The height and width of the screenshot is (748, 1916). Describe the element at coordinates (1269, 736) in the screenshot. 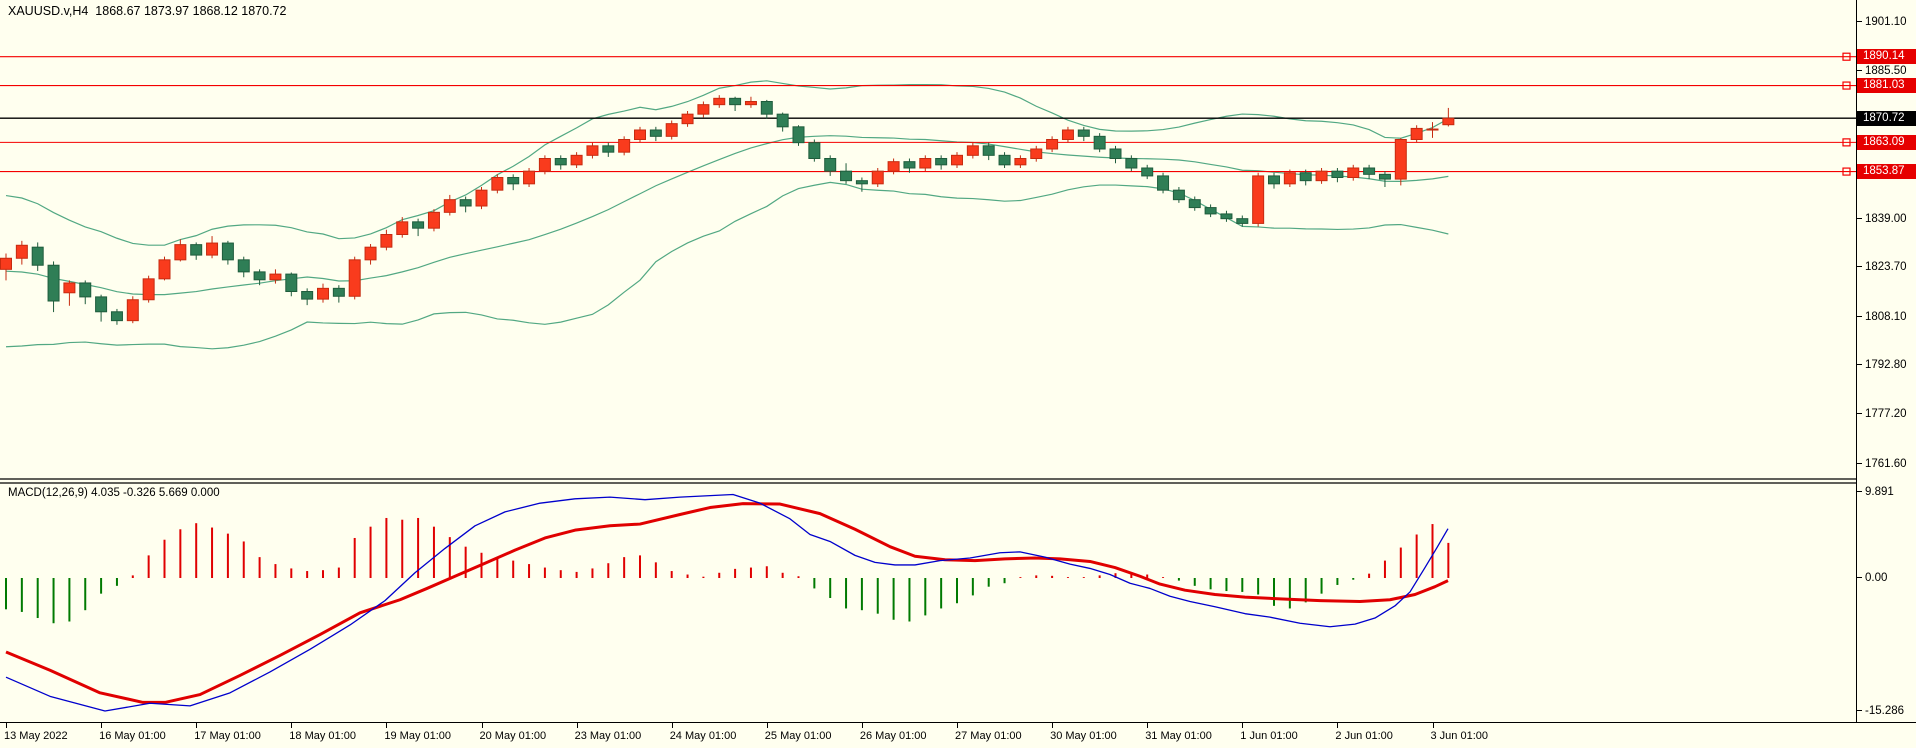

I see `time-tick-label: 1 Jun 01:00` at that location.